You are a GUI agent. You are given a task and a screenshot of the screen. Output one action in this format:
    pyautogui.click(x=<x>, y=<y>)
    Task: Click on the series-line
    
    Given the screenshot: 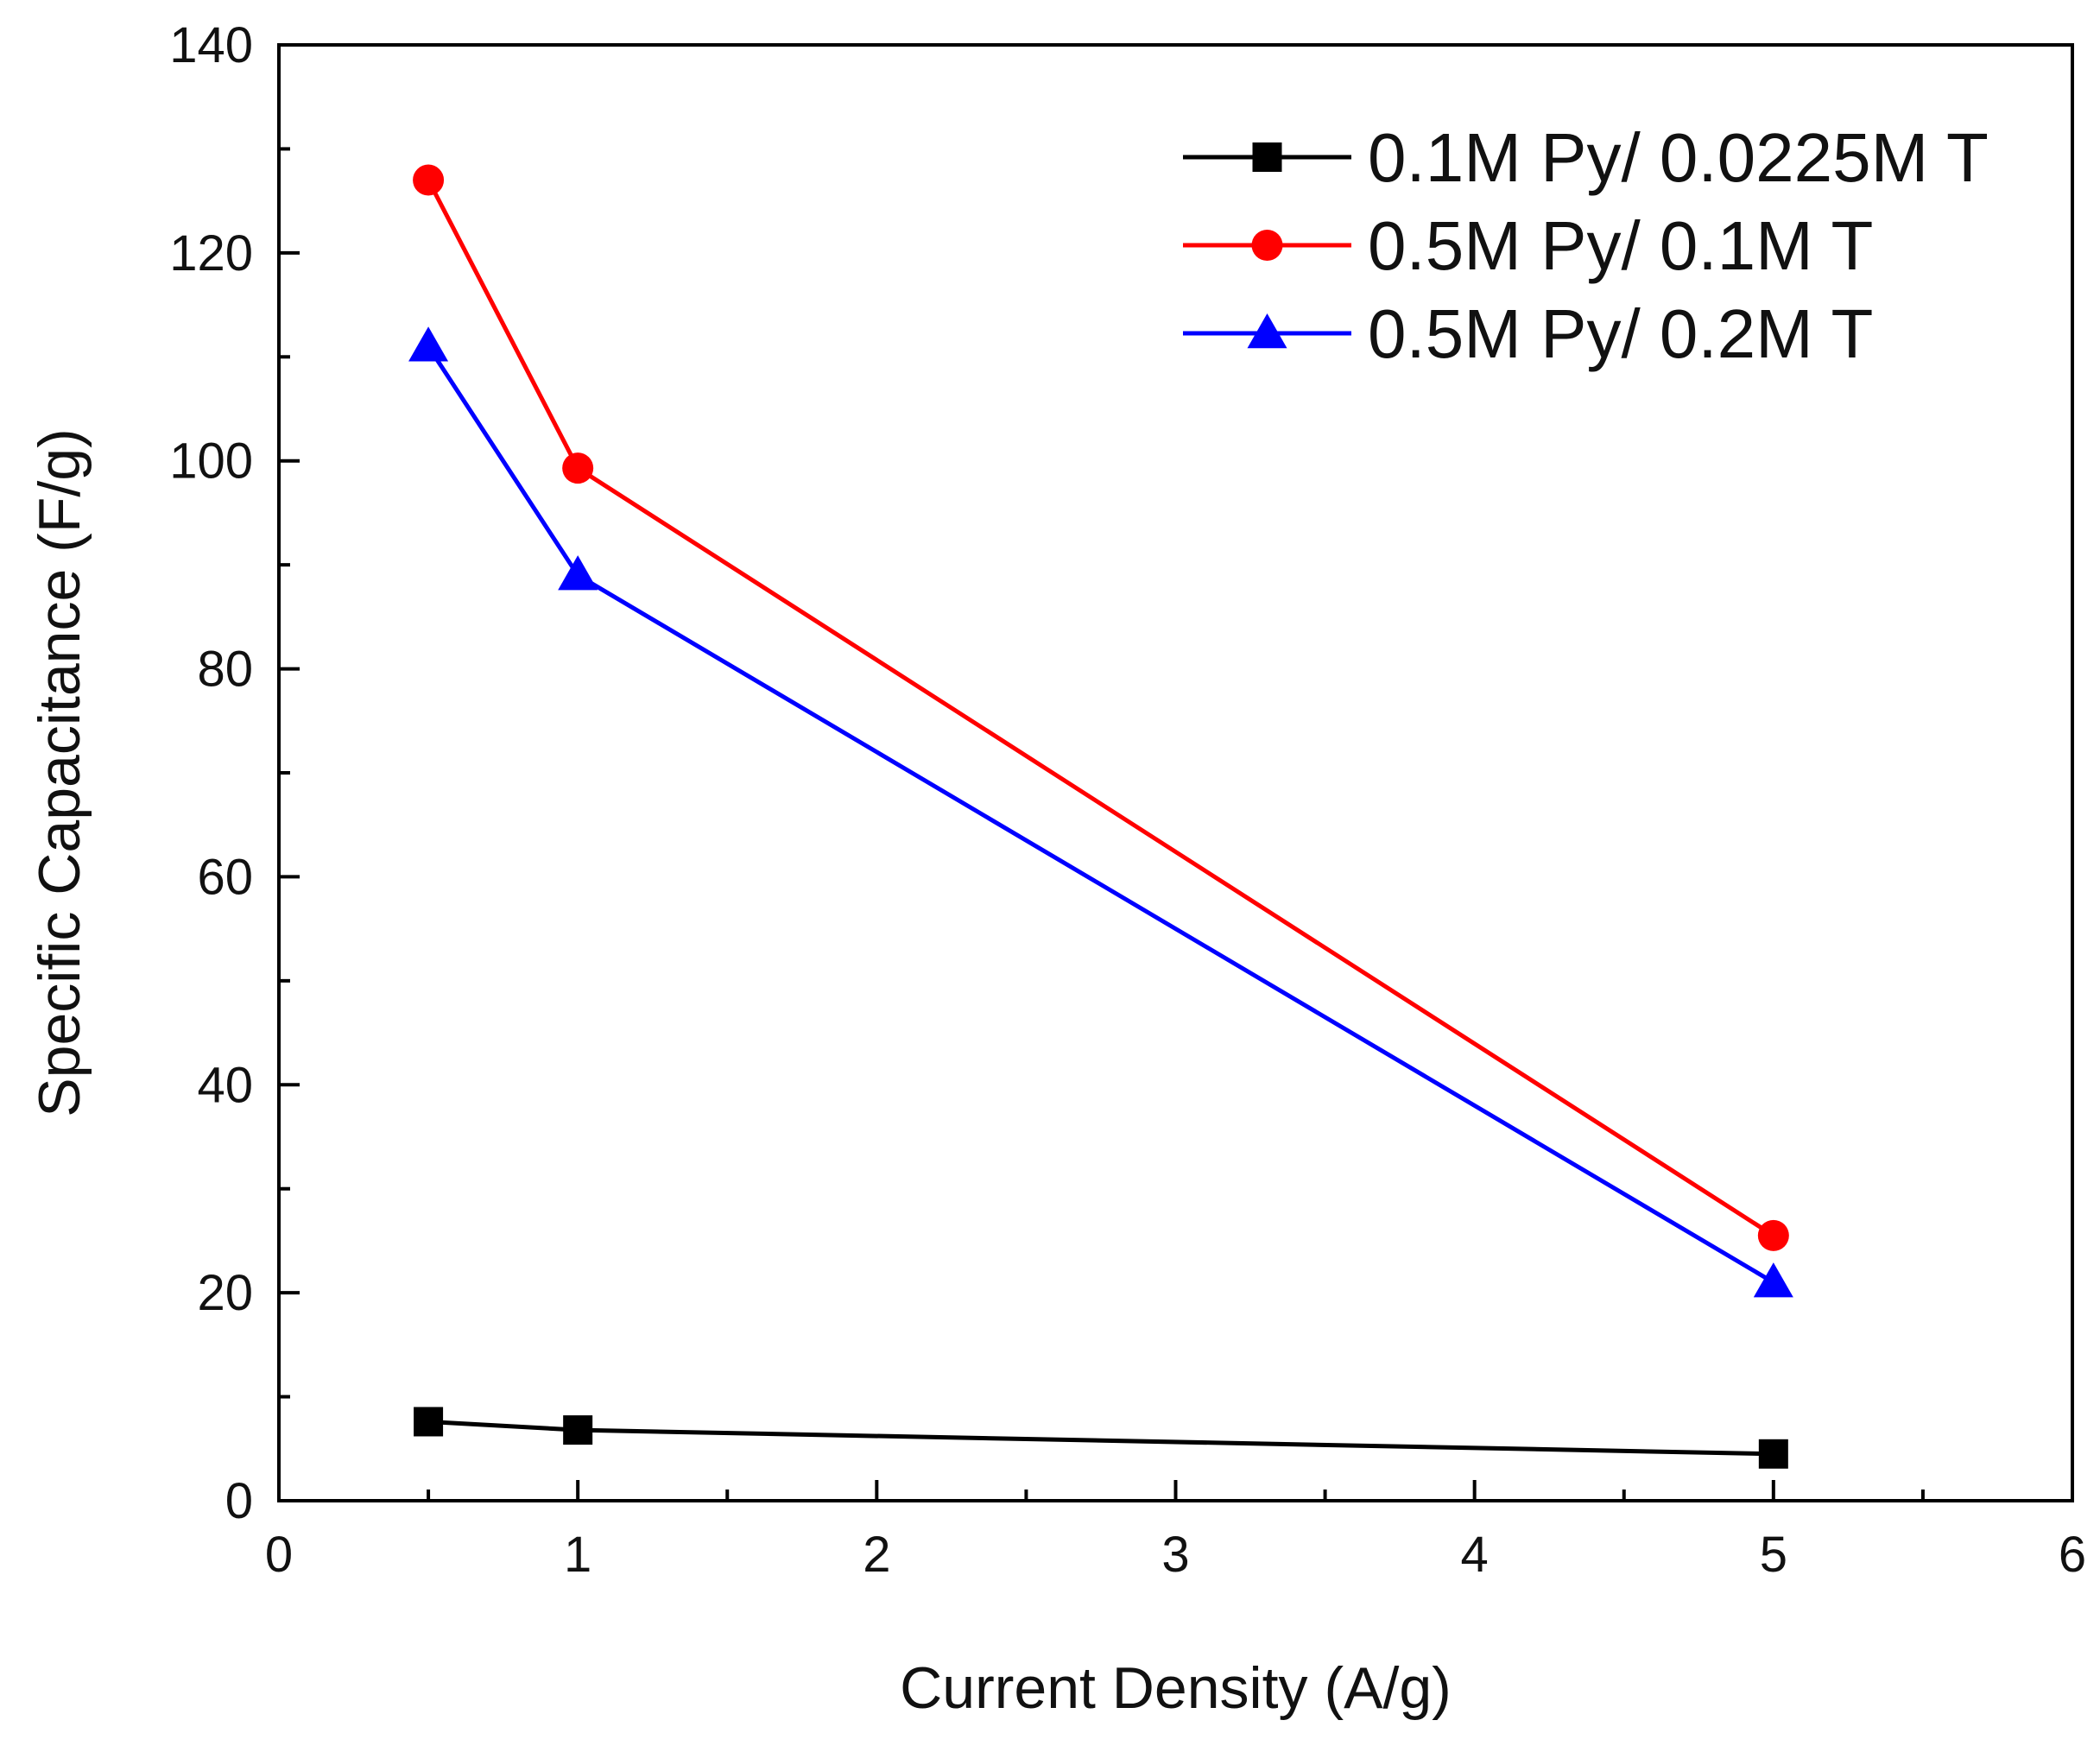 What is the action you would take?
    pyautogui.click(x=1100, y=1438)
    